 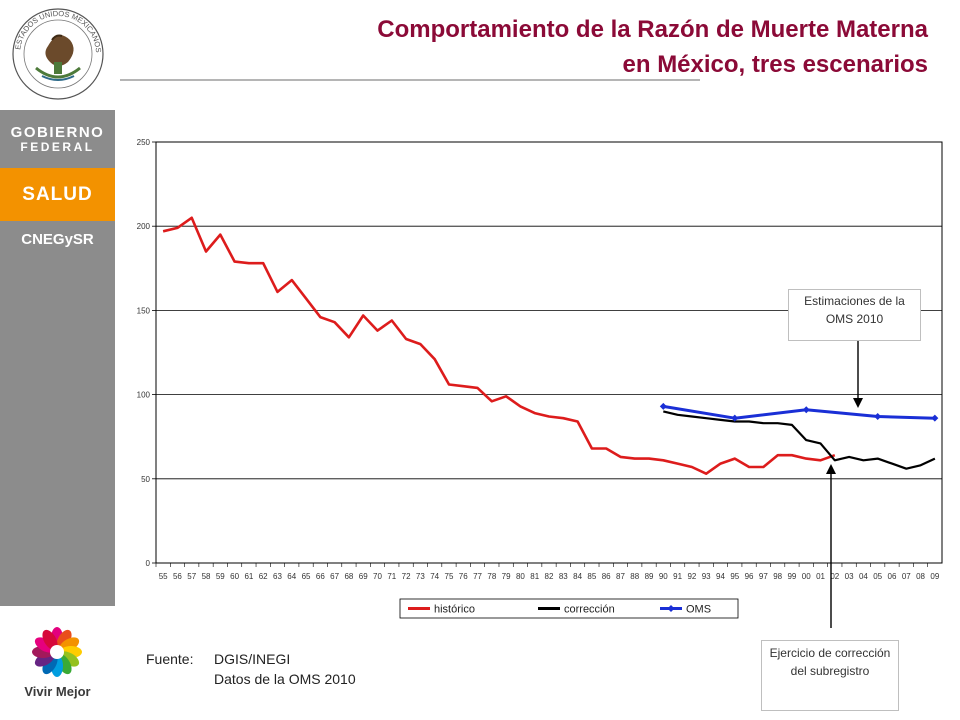 What do you see at coordinates (145, 479) in the screenshot?
I see `y-tick-label: 50` at bounding box center [145, 479].